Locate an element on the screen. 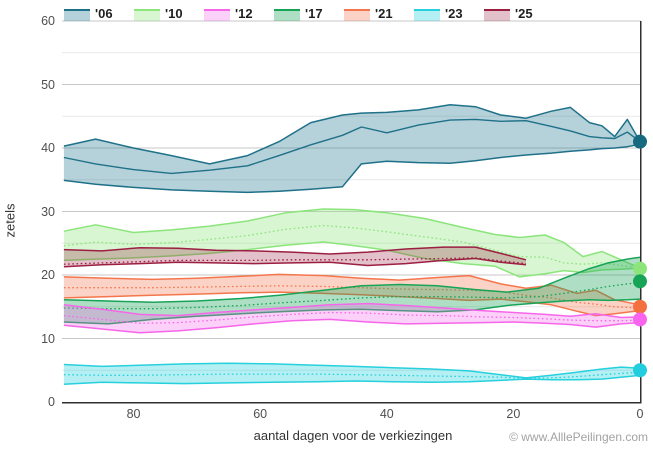 Image resolution: width=653 pixels, height=450 pixels. legend-label: '23 is located at coordinates (454, 13).